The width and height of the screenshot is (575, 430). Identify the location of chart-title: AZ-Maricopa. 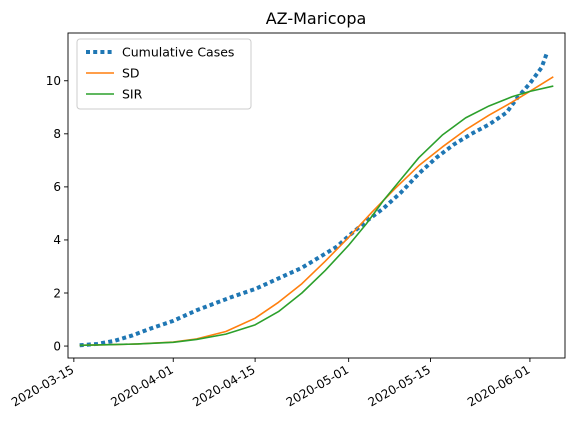
(316, 18).